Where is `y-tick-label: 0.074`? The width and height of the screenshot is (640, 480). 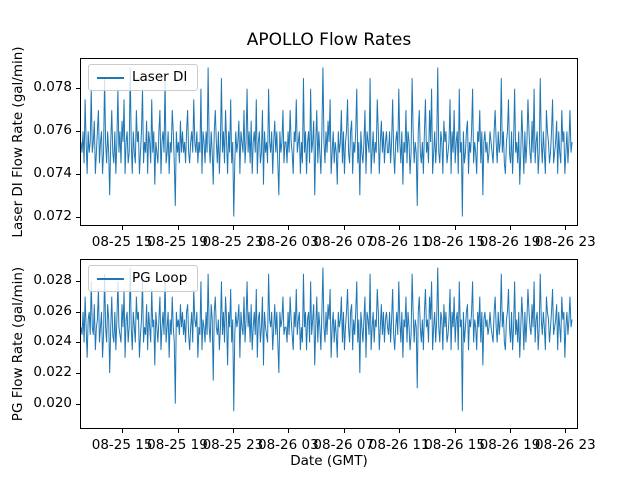 y-tick-label: 0.074 is located at coordinates (52, 173).